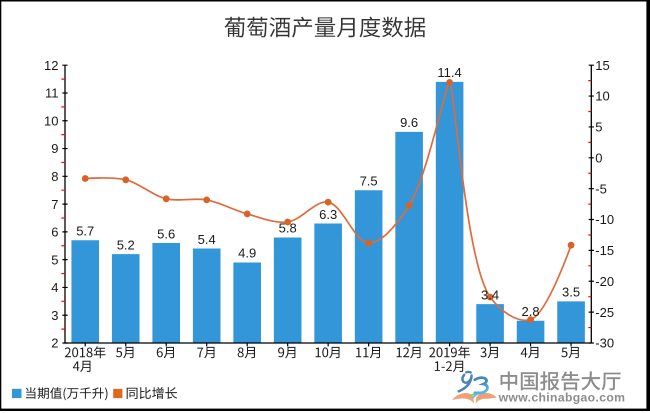 This screenshot has width=650, height=413. Describe the element at coordinates (288, 228) in the screenshot. I see `svg-text: 5.8` at that location.